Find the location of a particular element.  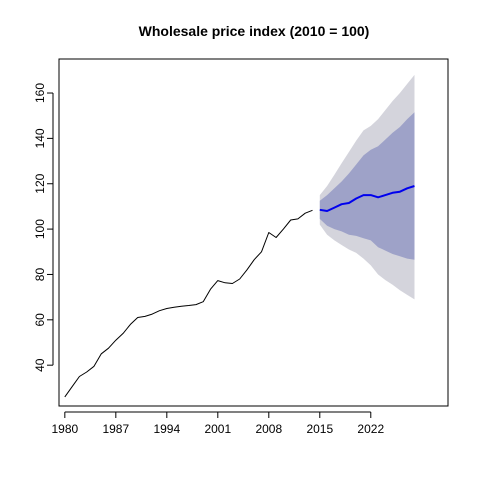

chart-title: Wholesale price index (2010 = 100) is located at coordinates (254, 31).